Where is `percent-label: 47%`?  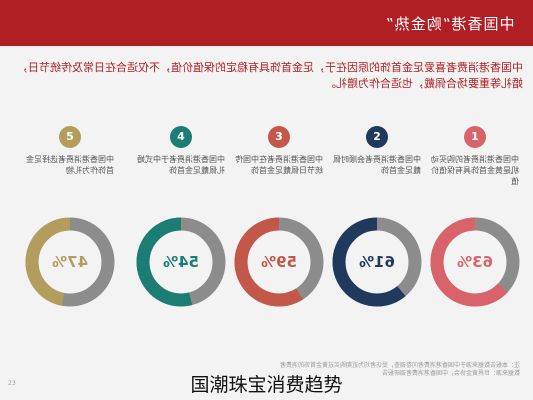
percent-label: 47% is located at coordinates (70, 262).